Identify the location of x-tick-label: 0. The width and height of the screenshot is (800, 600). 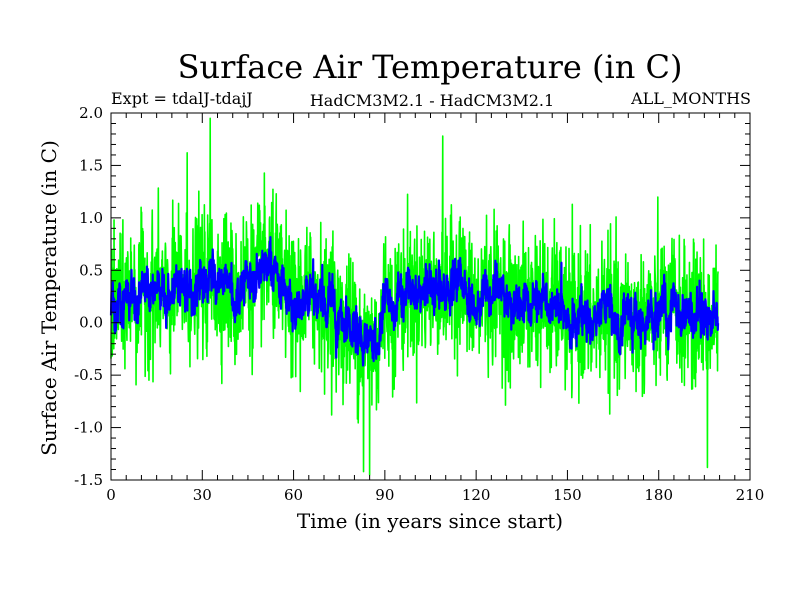
(111, 495).